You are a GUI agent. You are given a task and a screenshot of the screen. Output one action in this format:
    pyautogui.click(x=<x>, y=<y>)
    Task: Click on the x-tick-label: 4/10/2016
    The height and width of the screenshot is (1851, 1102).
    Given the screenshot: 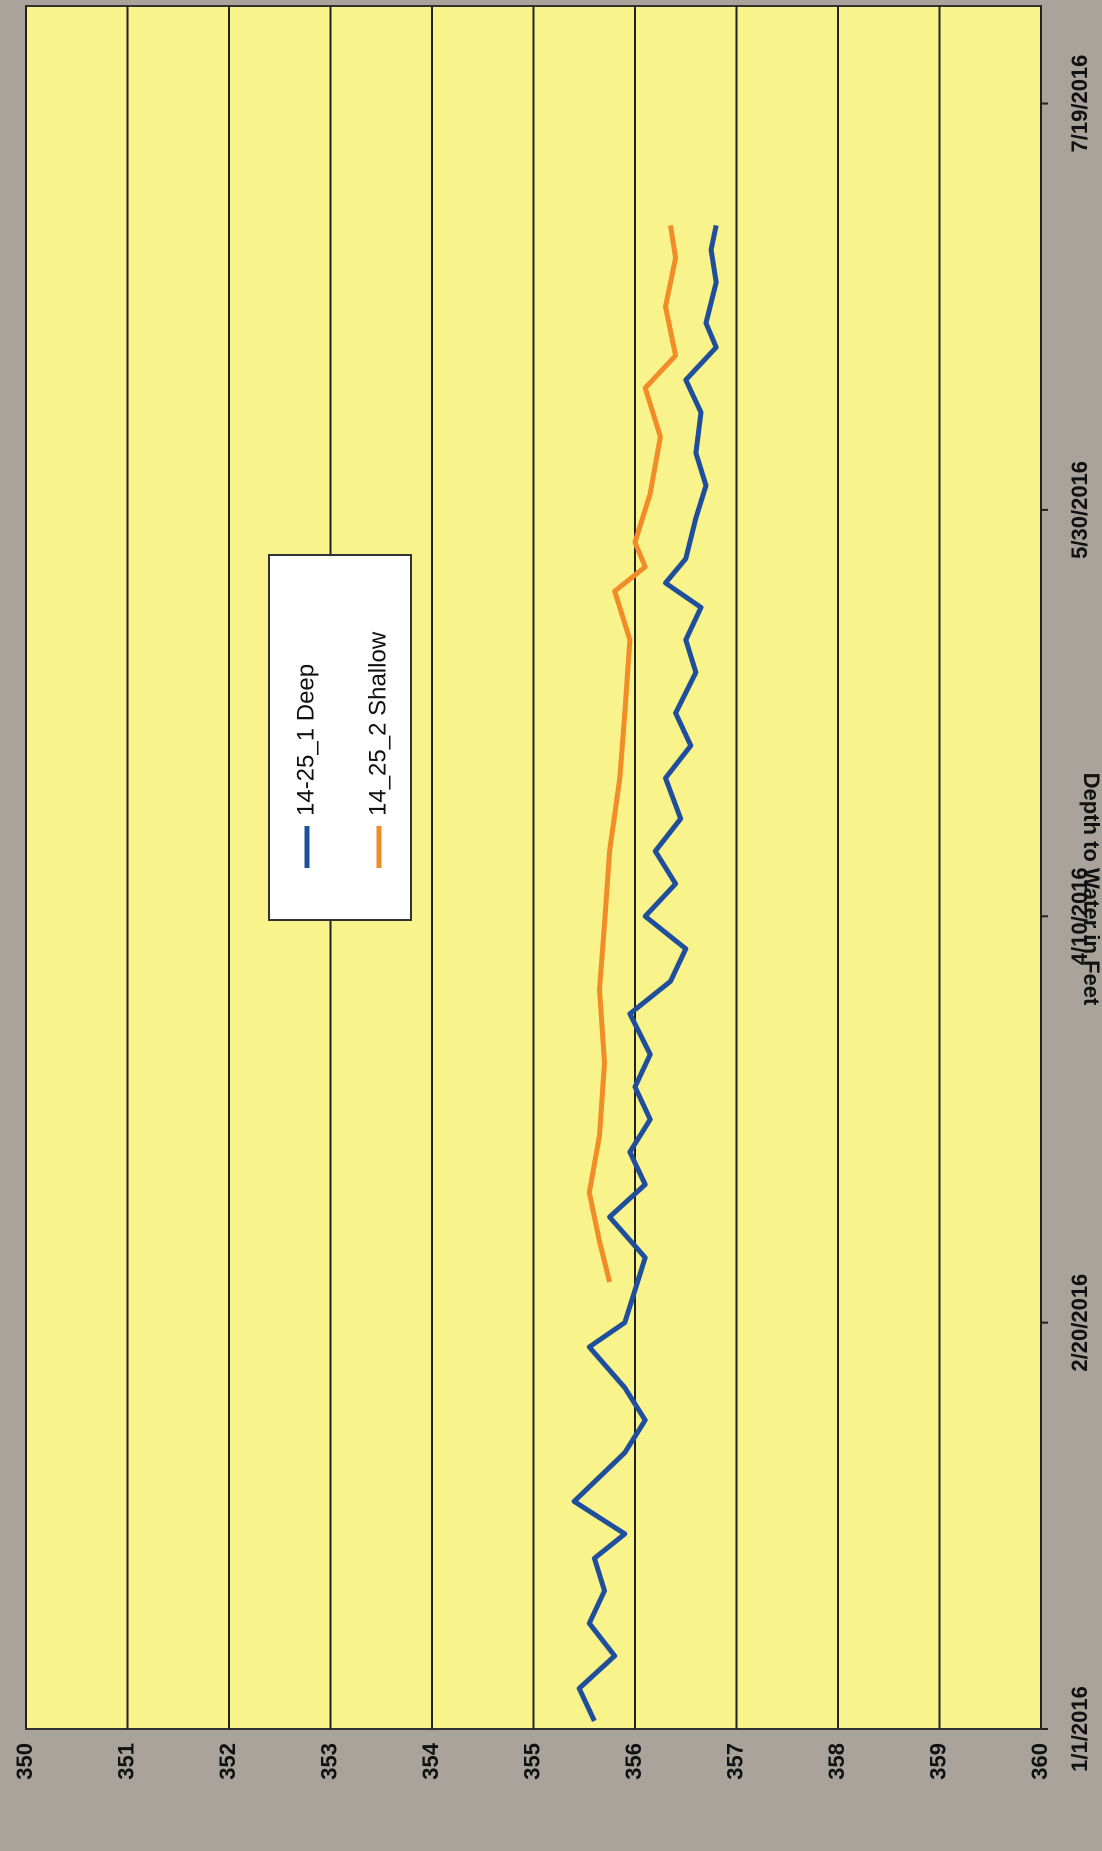 What is the action you would take?
    pyautogui.click(x=1079, y=916)
    